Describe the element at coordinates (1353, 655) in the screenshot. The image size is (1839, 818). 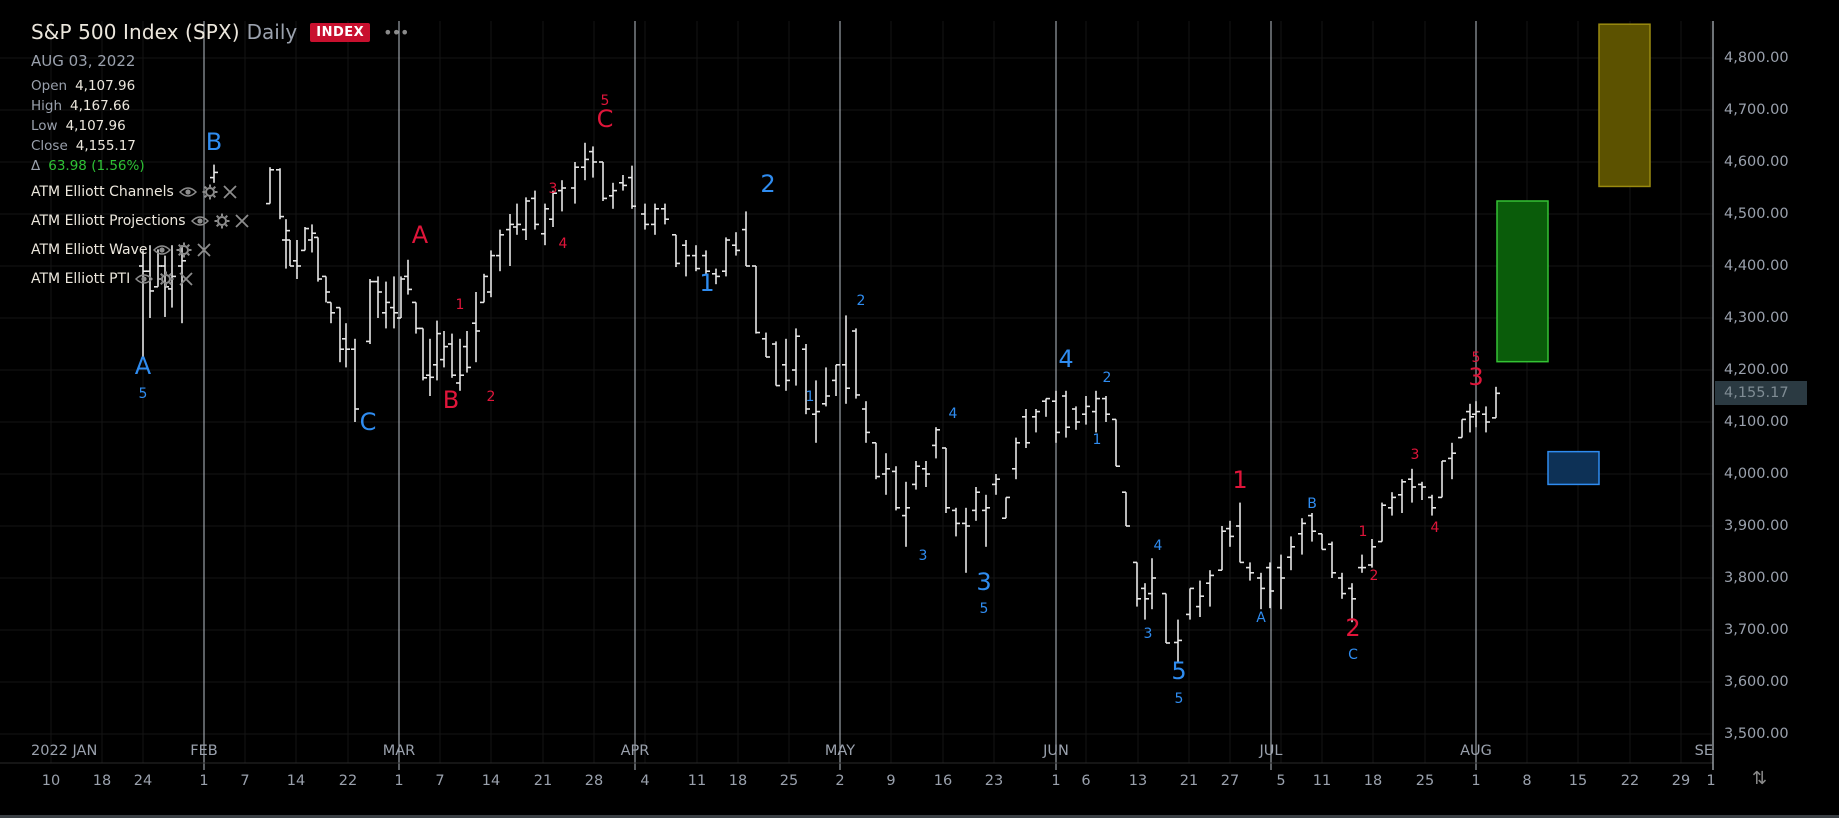
I see `wave-label: C` at that location.